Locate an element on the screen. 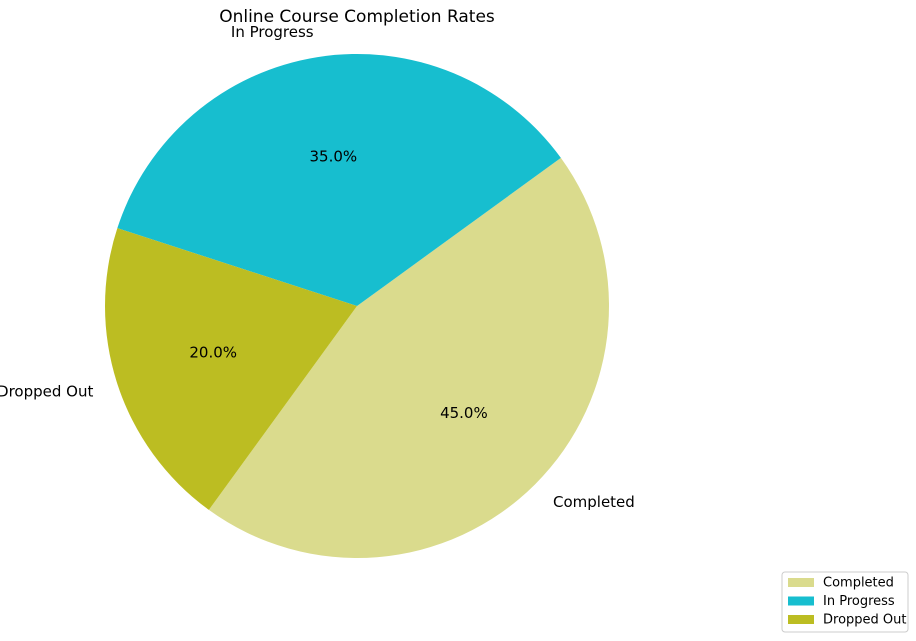  legend-swatch-in-progress is located at coordinates (801, 601).